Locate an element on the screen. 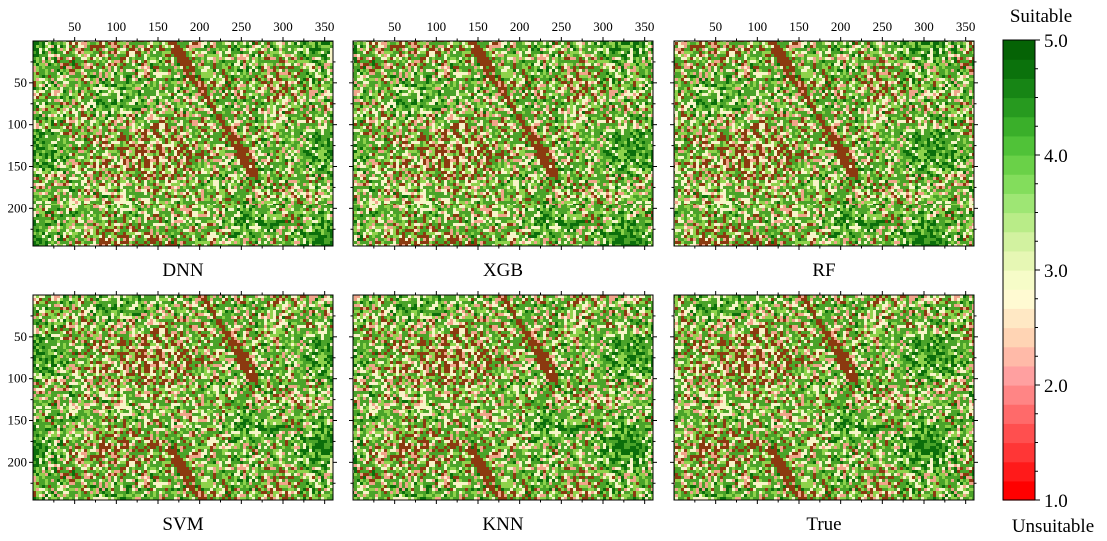  panel-title: True is located at coordinates (823, 524).